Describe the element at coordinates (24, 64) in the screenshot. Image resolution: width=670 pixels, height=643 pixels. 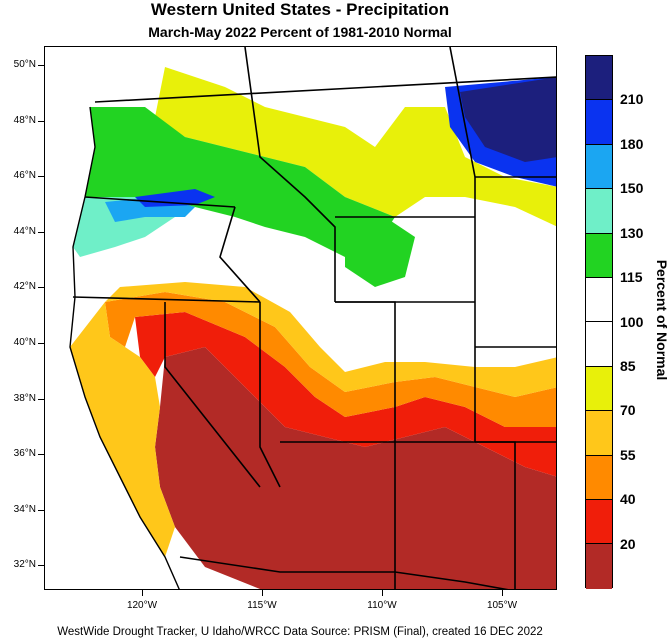
I see `latitude-label: 50°N` at that location.